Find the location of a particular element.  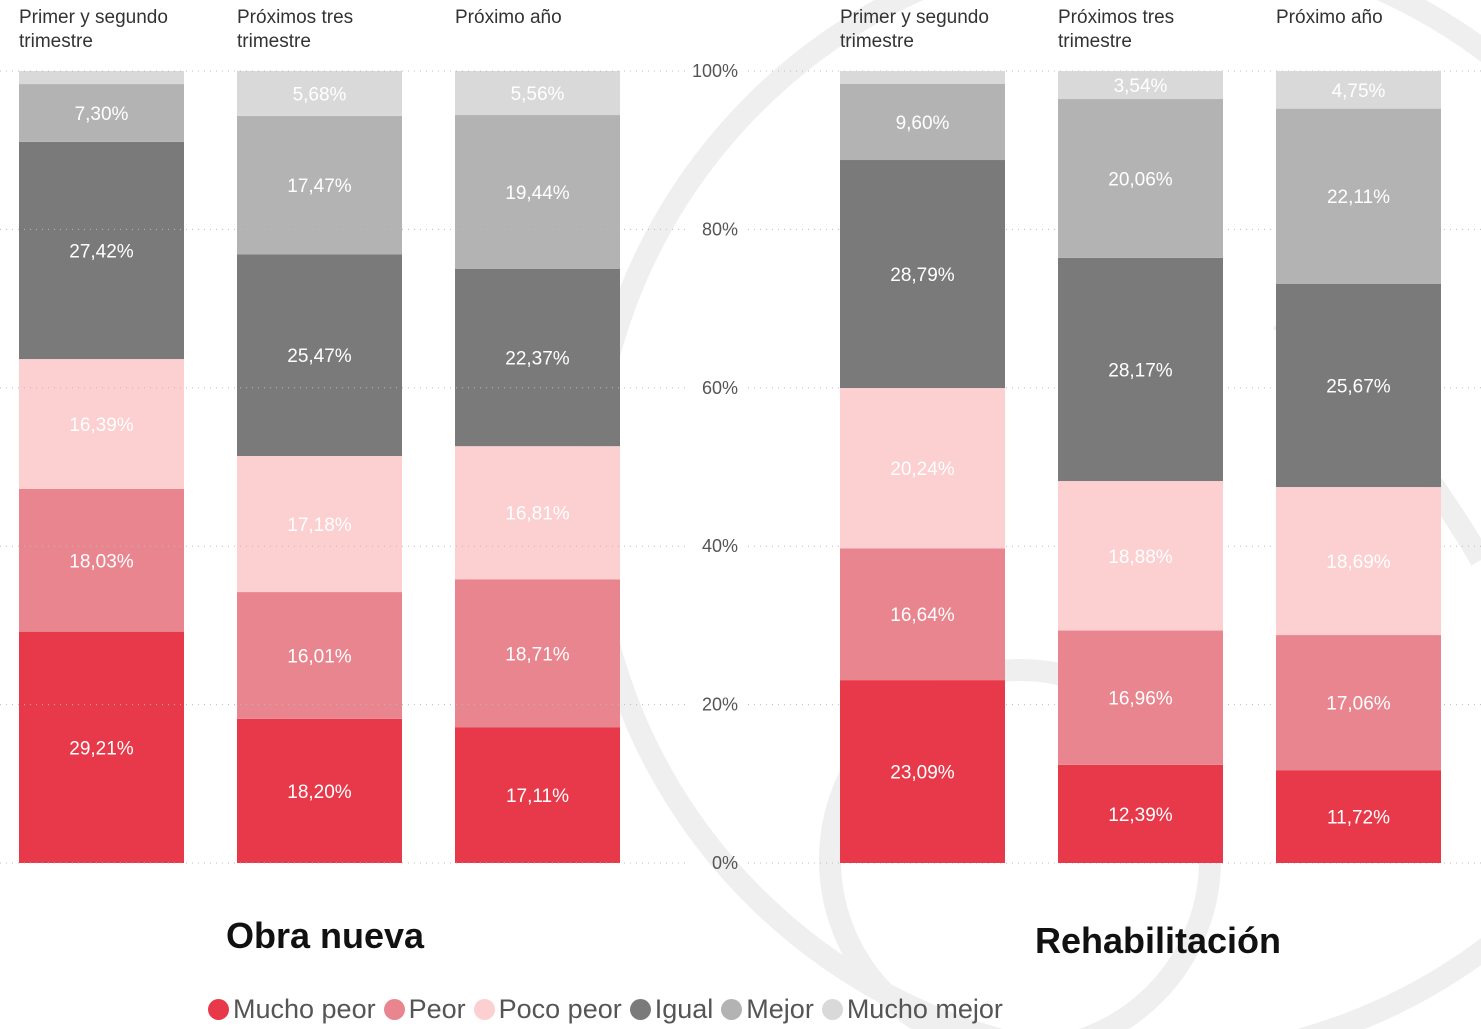

data-label: 20,06% is located at coordinates (1140, 179).